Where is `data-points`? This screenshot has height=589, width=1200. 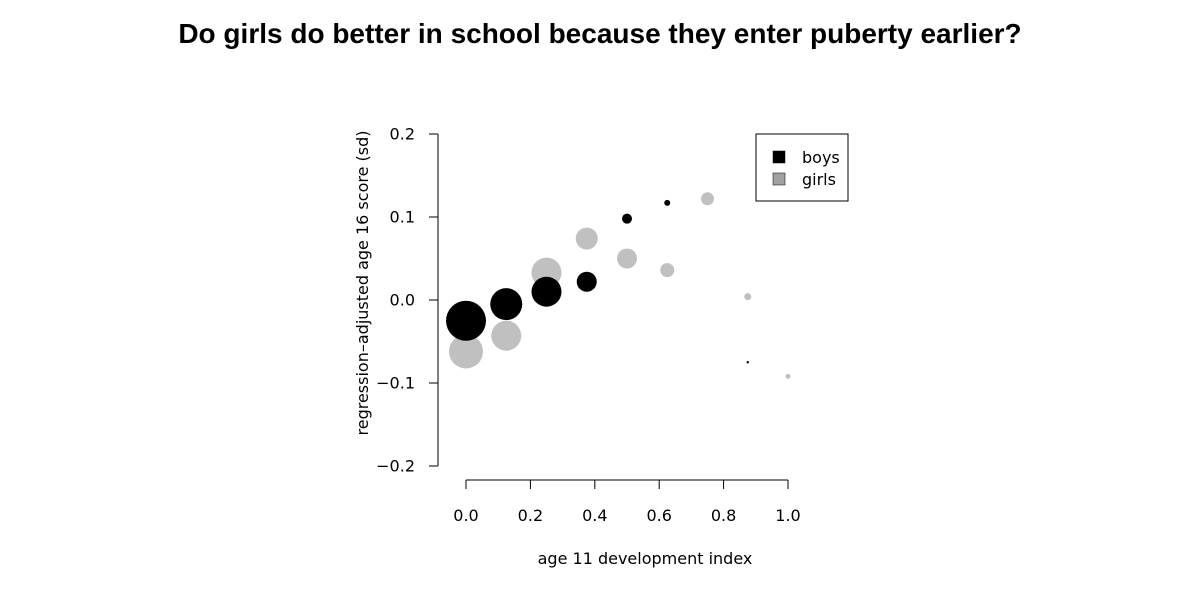
data-points is located at coordinates (618, 285).